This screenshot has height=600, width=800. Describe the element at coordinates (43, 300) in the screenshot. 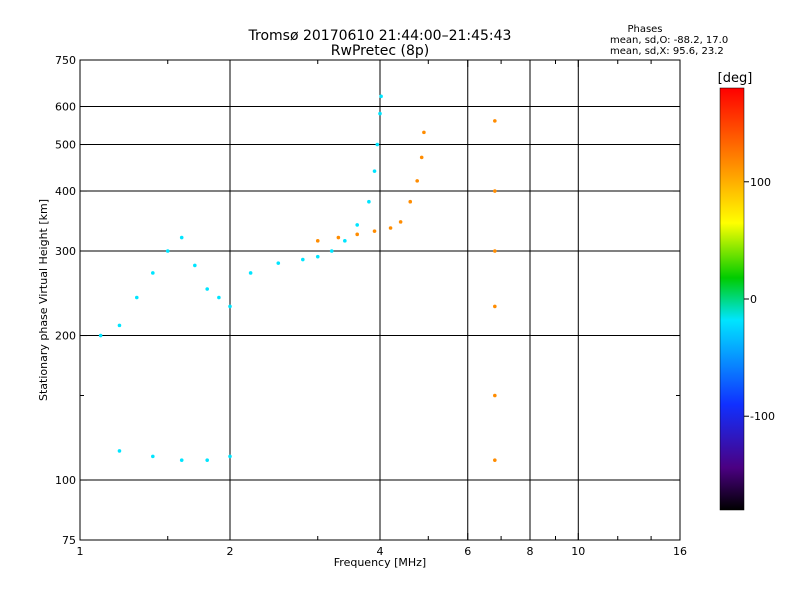

I see `y-axis-label: Stationary phase Virtual Height [km]` at that location.